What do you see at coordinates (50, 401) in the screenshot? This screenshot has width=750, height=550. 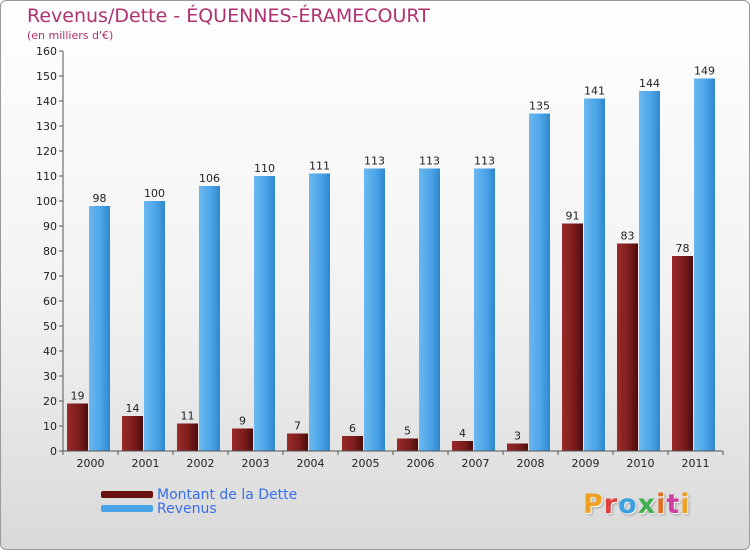 I see `y-tick-label: 20` at bounding box center [50, 401].